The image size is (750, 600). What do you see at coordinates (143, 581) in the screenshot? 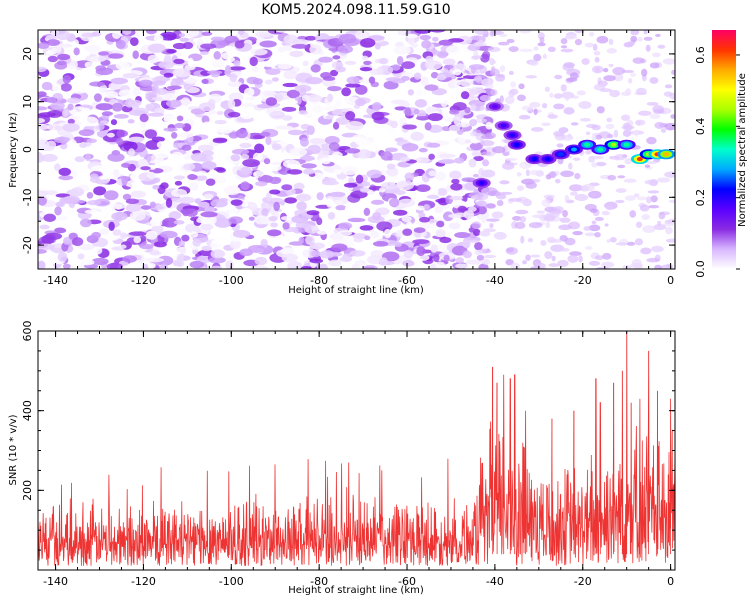
I see `x-tick-label: -120` at bounding box center [143, 581].